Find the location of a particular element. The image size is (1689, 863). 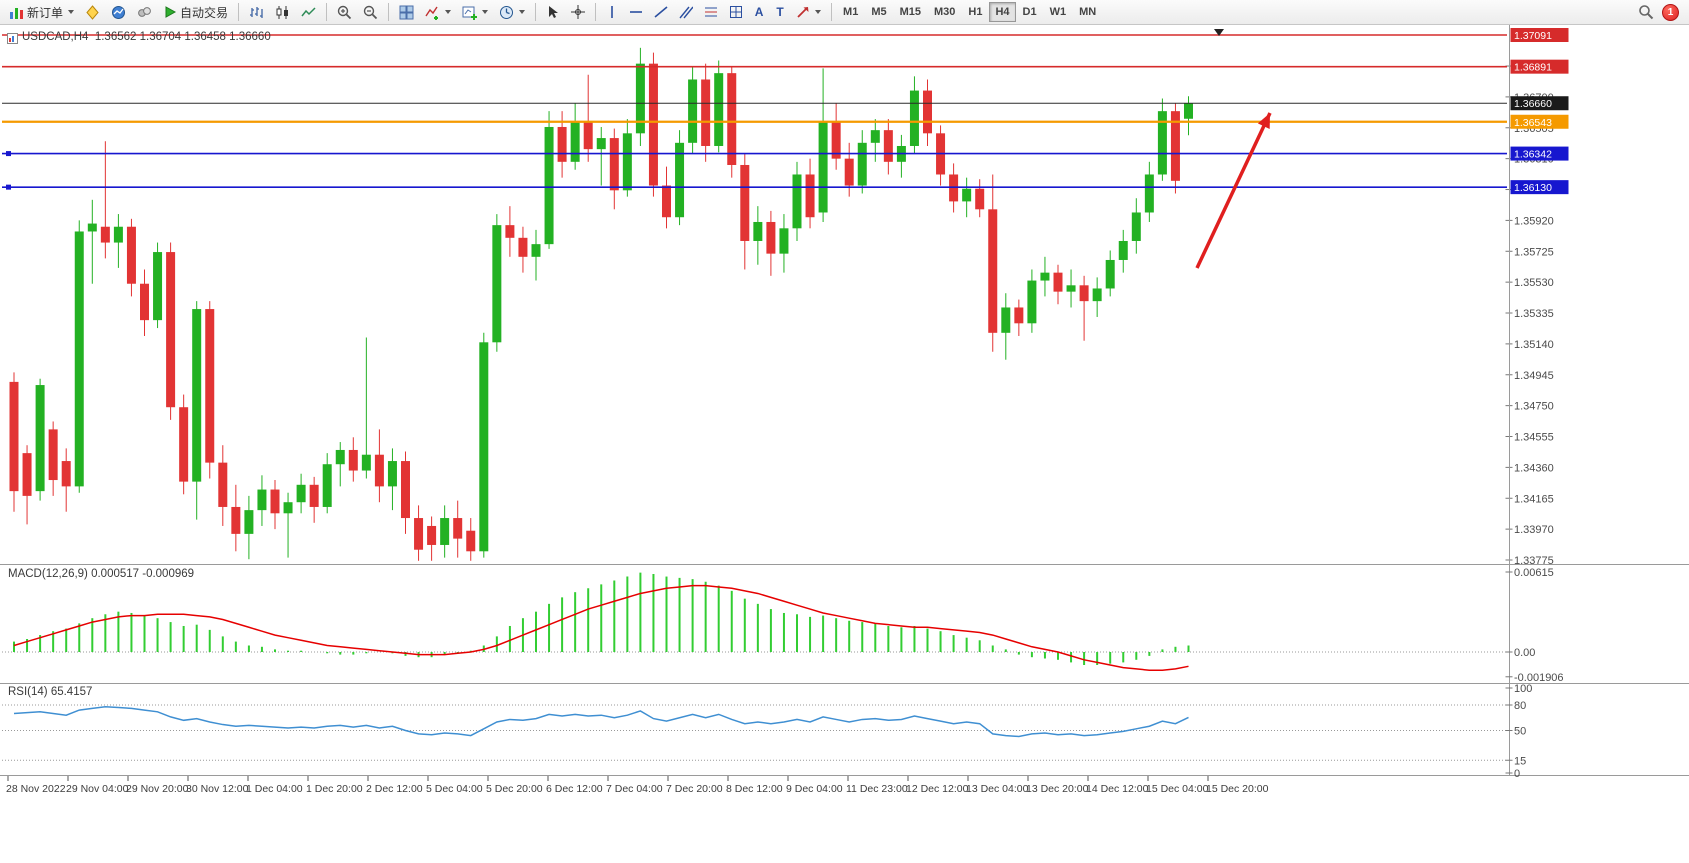

timeframe-button-m5: M5 is located at coordinates (878, 12).